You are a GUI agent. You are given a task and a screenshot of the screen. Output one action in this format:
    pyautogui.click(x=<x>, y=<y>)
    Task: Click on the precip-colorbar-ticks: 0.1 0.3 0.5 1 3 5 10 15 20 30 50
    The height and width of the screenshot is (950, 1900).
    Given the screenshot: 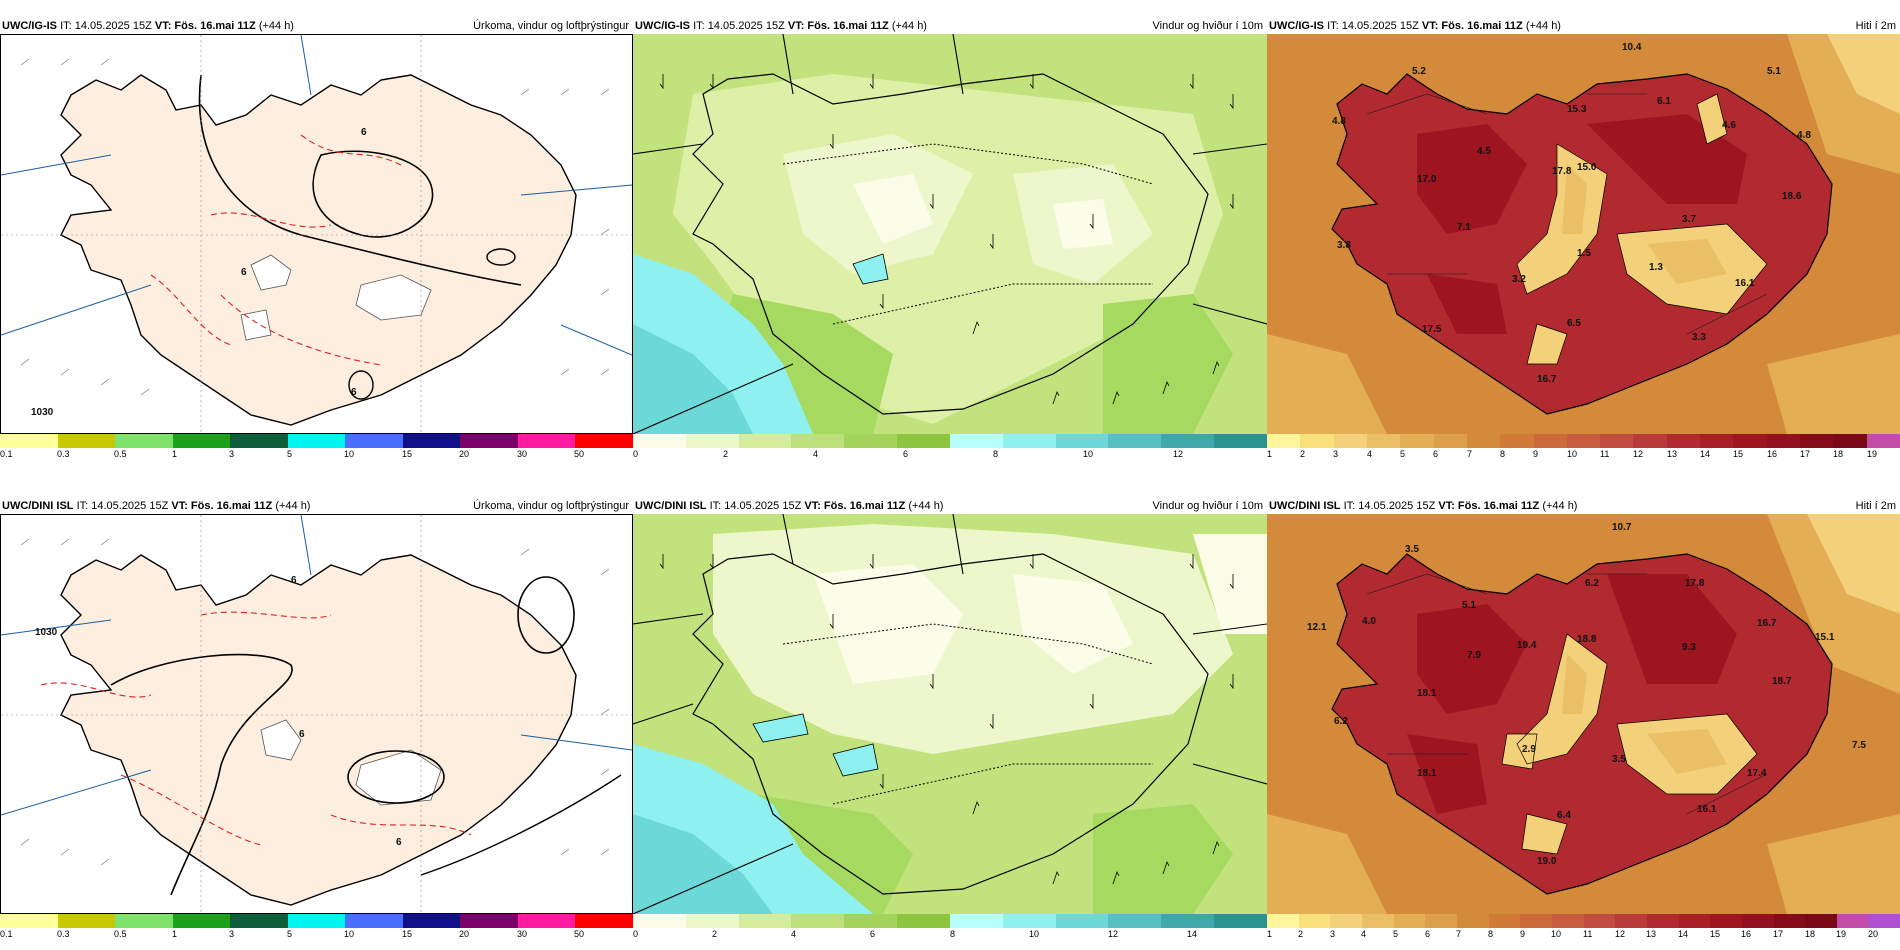 What is the action you would take?
    pyautogui.click(x=292, y=454)
    